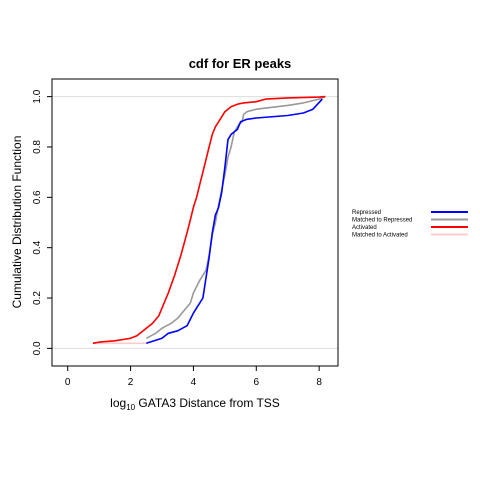 Image resolution: width=480 pixels, height=480 pixels. Describe the element at coordinates (366, 213) in the screenshot. I see `legend-label: Repressed` at that location.